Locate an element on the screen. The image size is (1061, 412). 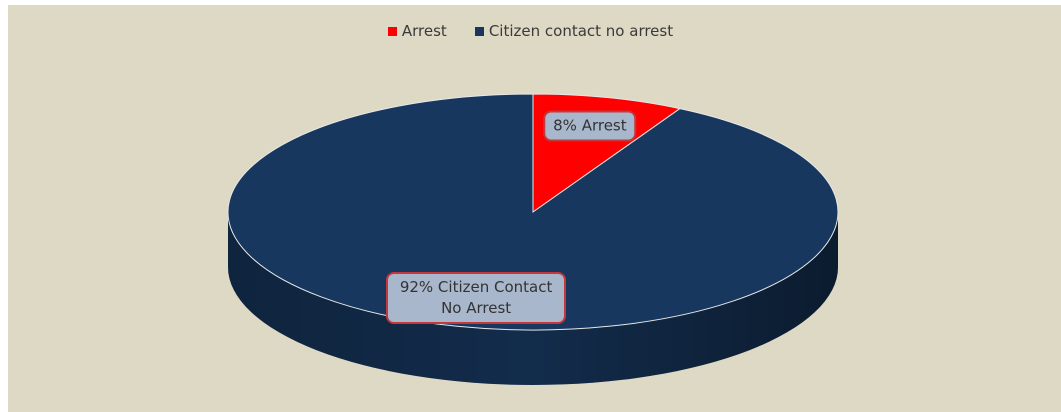
legend-item: Citizen contact no arrest is located at coordinates (574, 31).